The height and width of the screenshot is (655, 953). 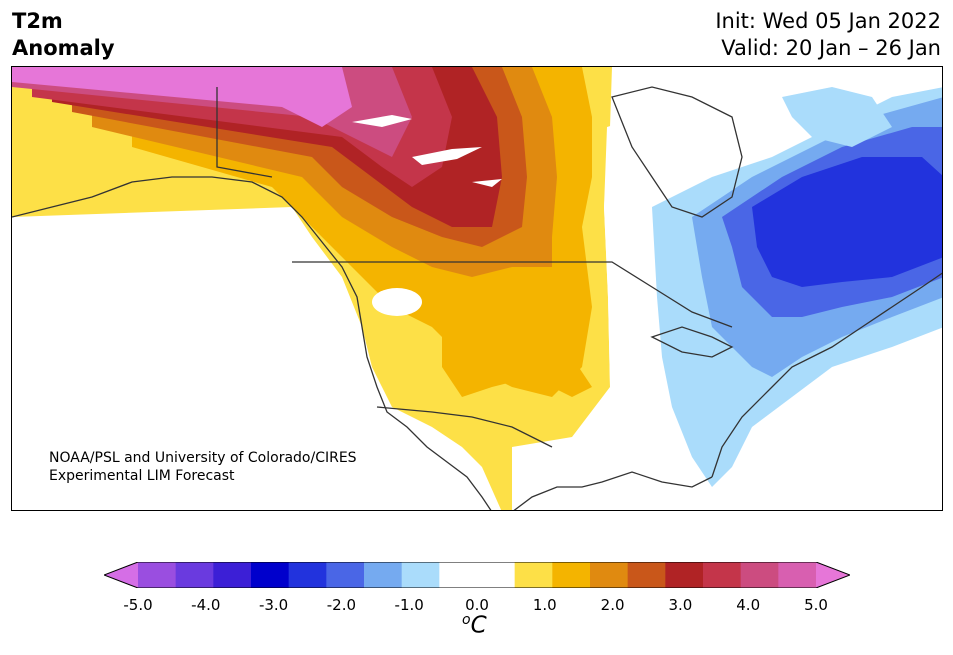 I want to click on colorbar-tick-label: -3.0, so click(x=273, y=605).